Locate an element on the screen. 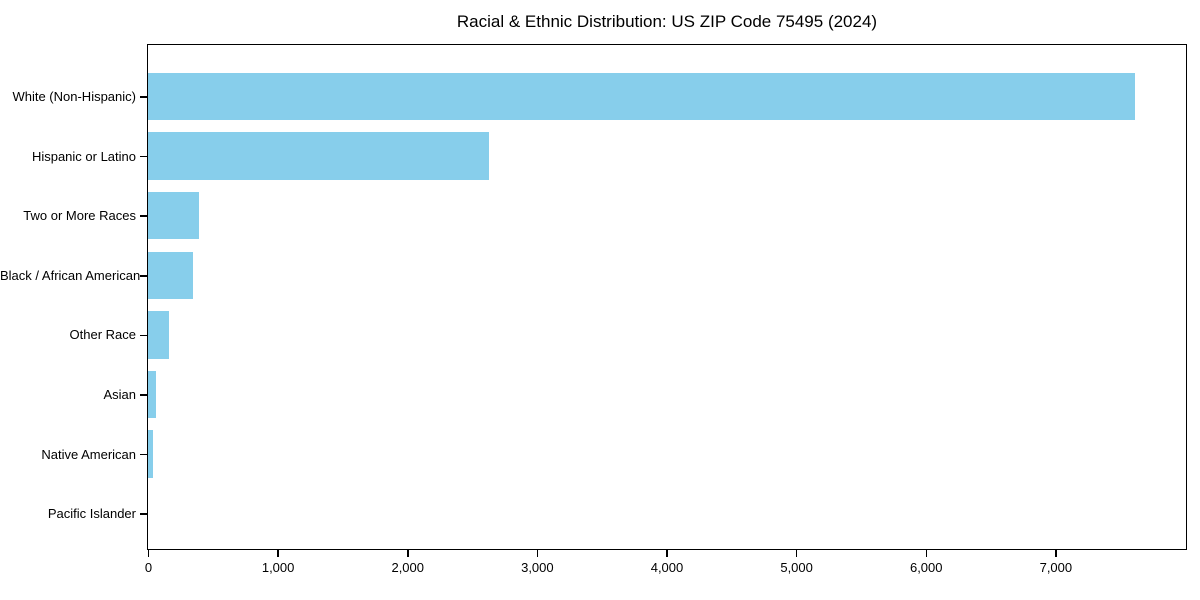  y-tick-label: Two or More Races is located at coordinates (79, 216).